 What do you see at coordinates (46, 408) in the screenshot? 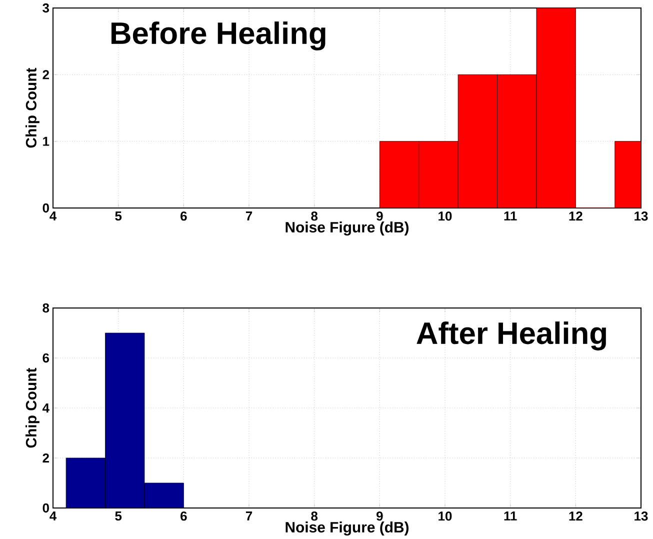
I see `y-tick-label: 4` at bounding box center [46, 408].